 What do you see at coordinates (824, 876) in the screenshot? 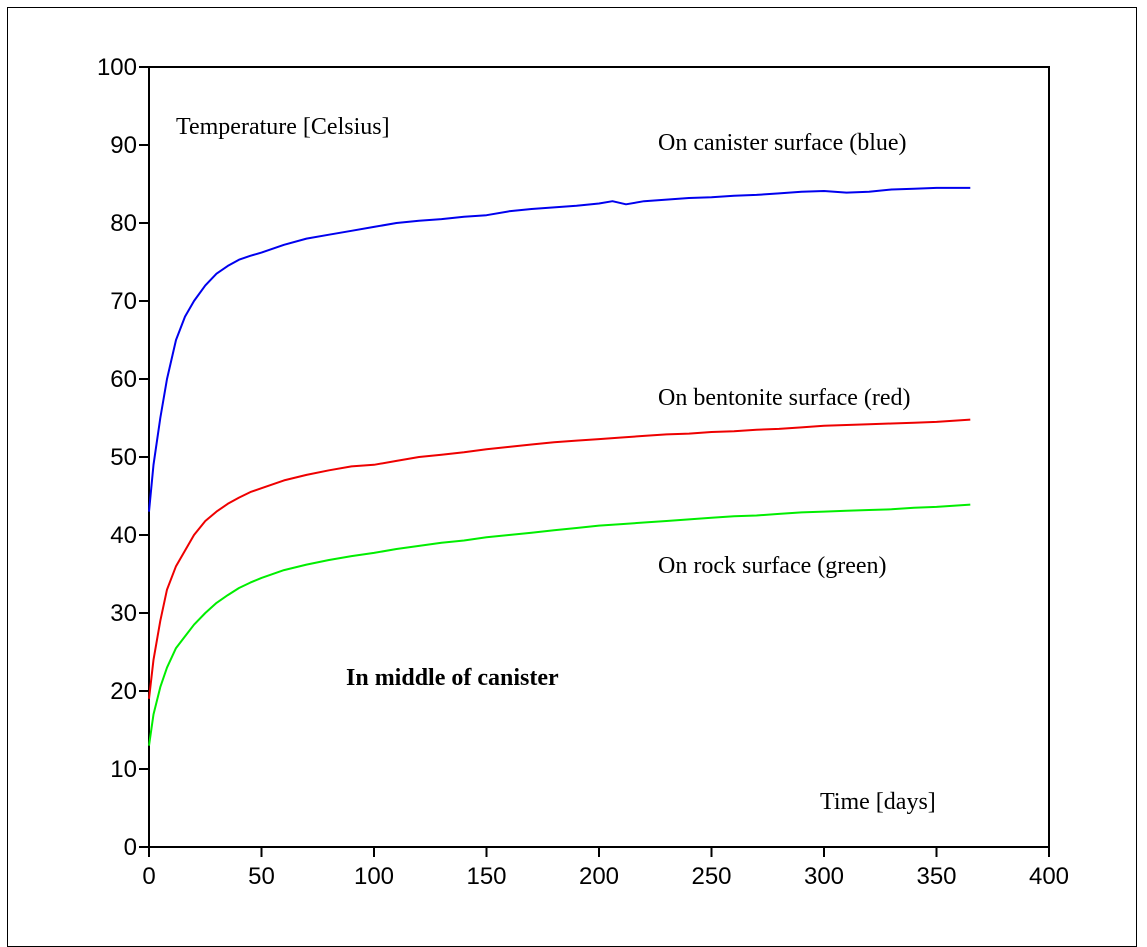
I see `x-tick-label: 300` at bounding box center [824, 876].